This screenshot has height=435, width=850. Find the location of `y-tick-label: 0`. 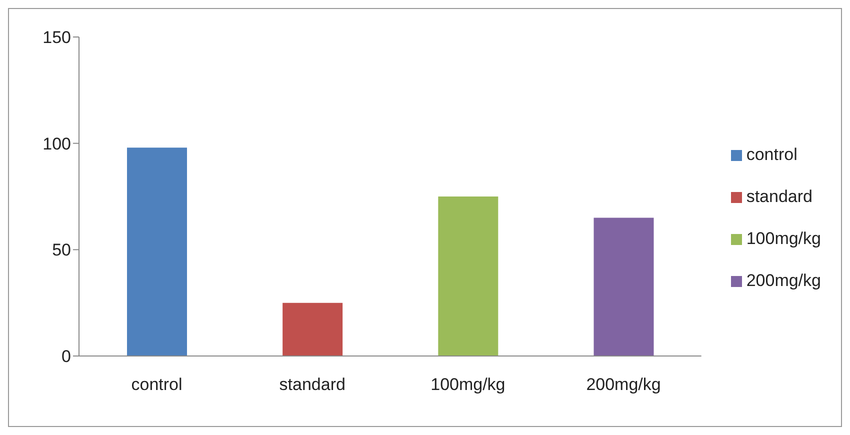

y-tick-label: 0 is located at coordinates (66, 356).